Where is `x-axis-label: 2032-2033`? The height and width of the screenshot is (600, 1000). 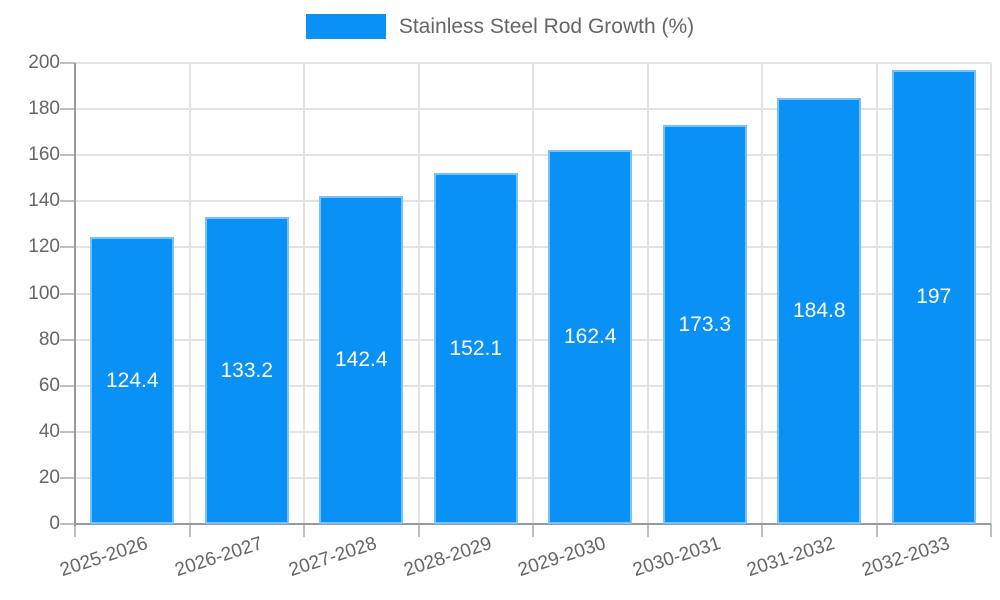 x-axis-label: 2032-2033 is located at coordinates (906, 557).